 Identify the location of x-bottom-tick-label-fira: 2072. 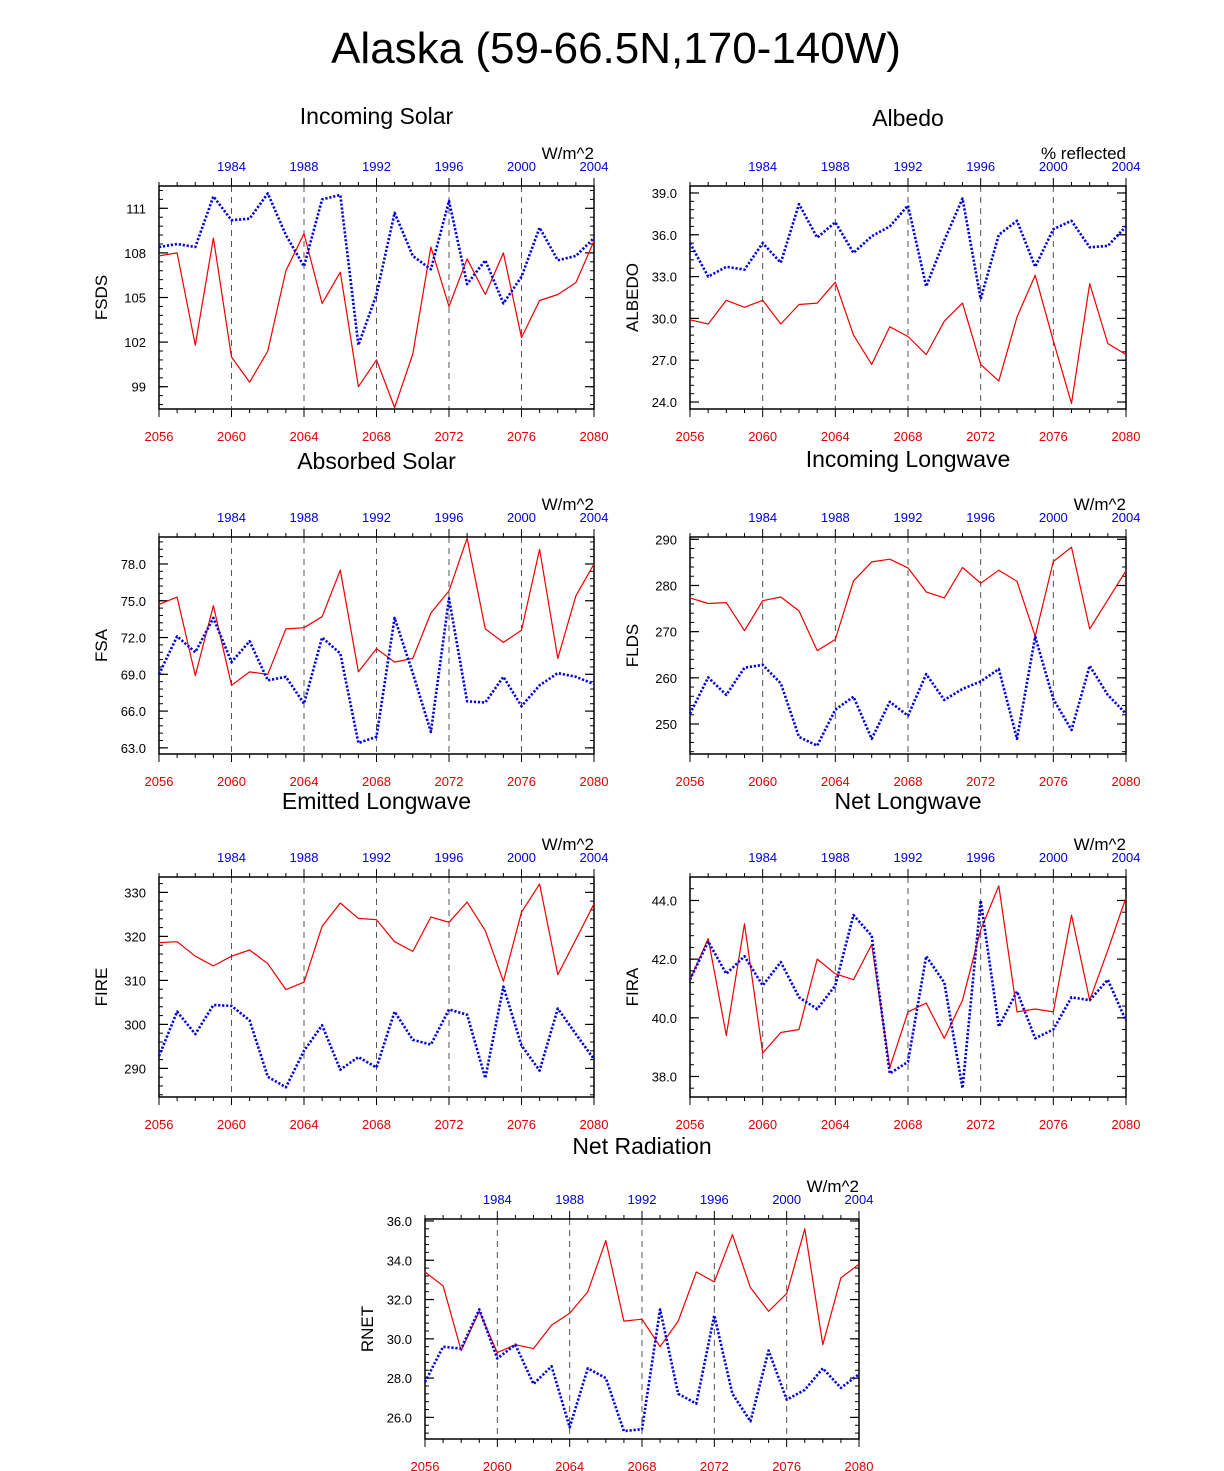
(980, 1124).